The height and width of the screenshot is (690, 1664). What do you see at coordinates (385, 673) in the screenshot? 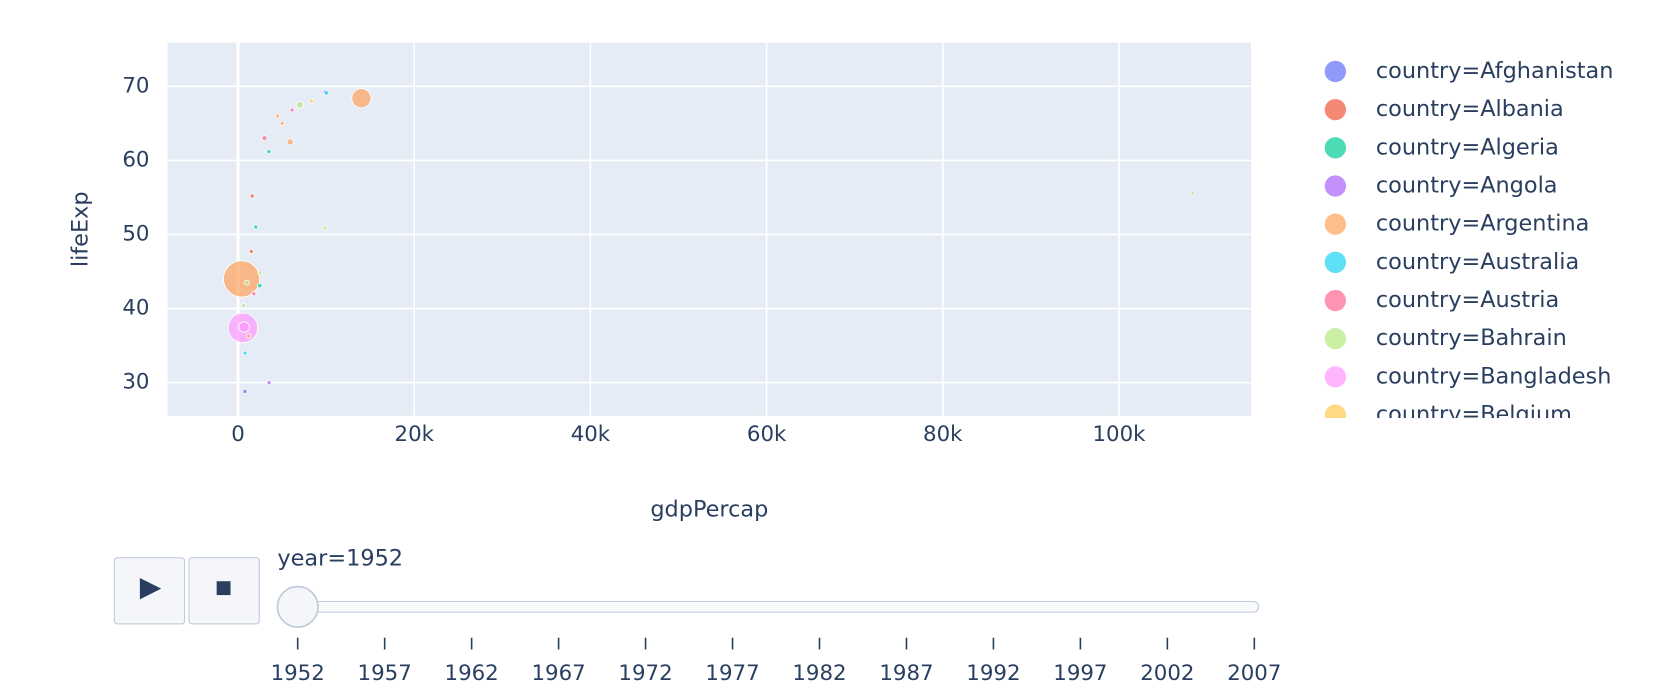
I see `slider-step-label: 1957` at bounding box center [385, 673].